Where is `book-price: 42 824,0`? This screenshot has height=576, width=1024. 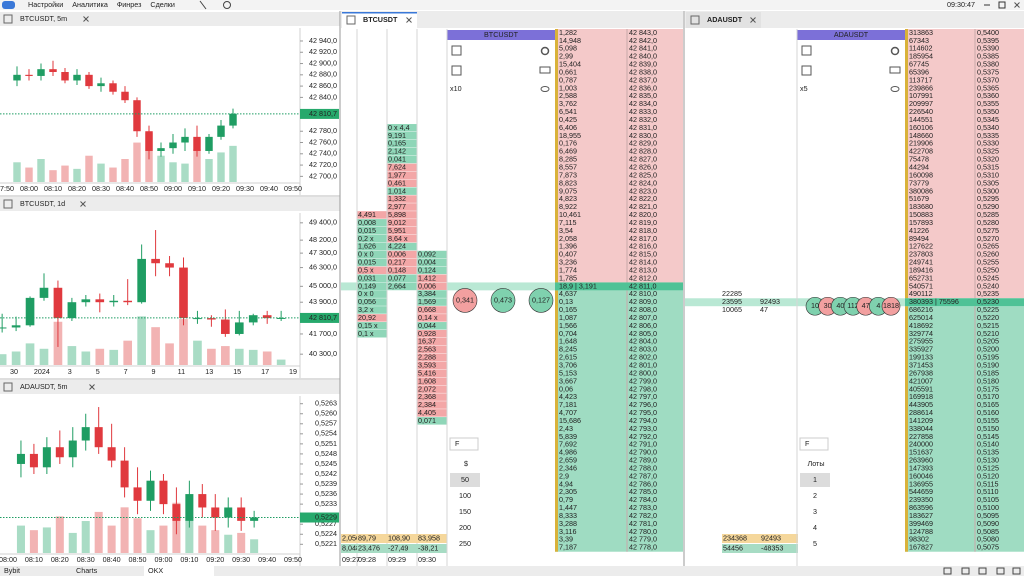 book-price: 42 824,0 is located at coordinates (643, 182).